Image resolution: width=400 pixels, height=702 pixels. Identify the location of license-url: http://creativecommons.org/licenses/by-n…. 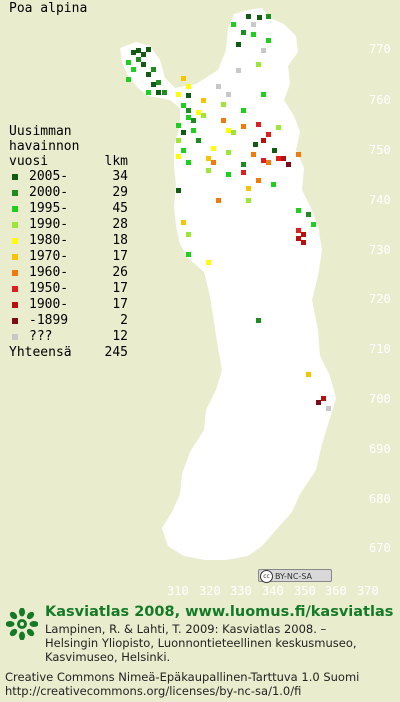
(153, 691).